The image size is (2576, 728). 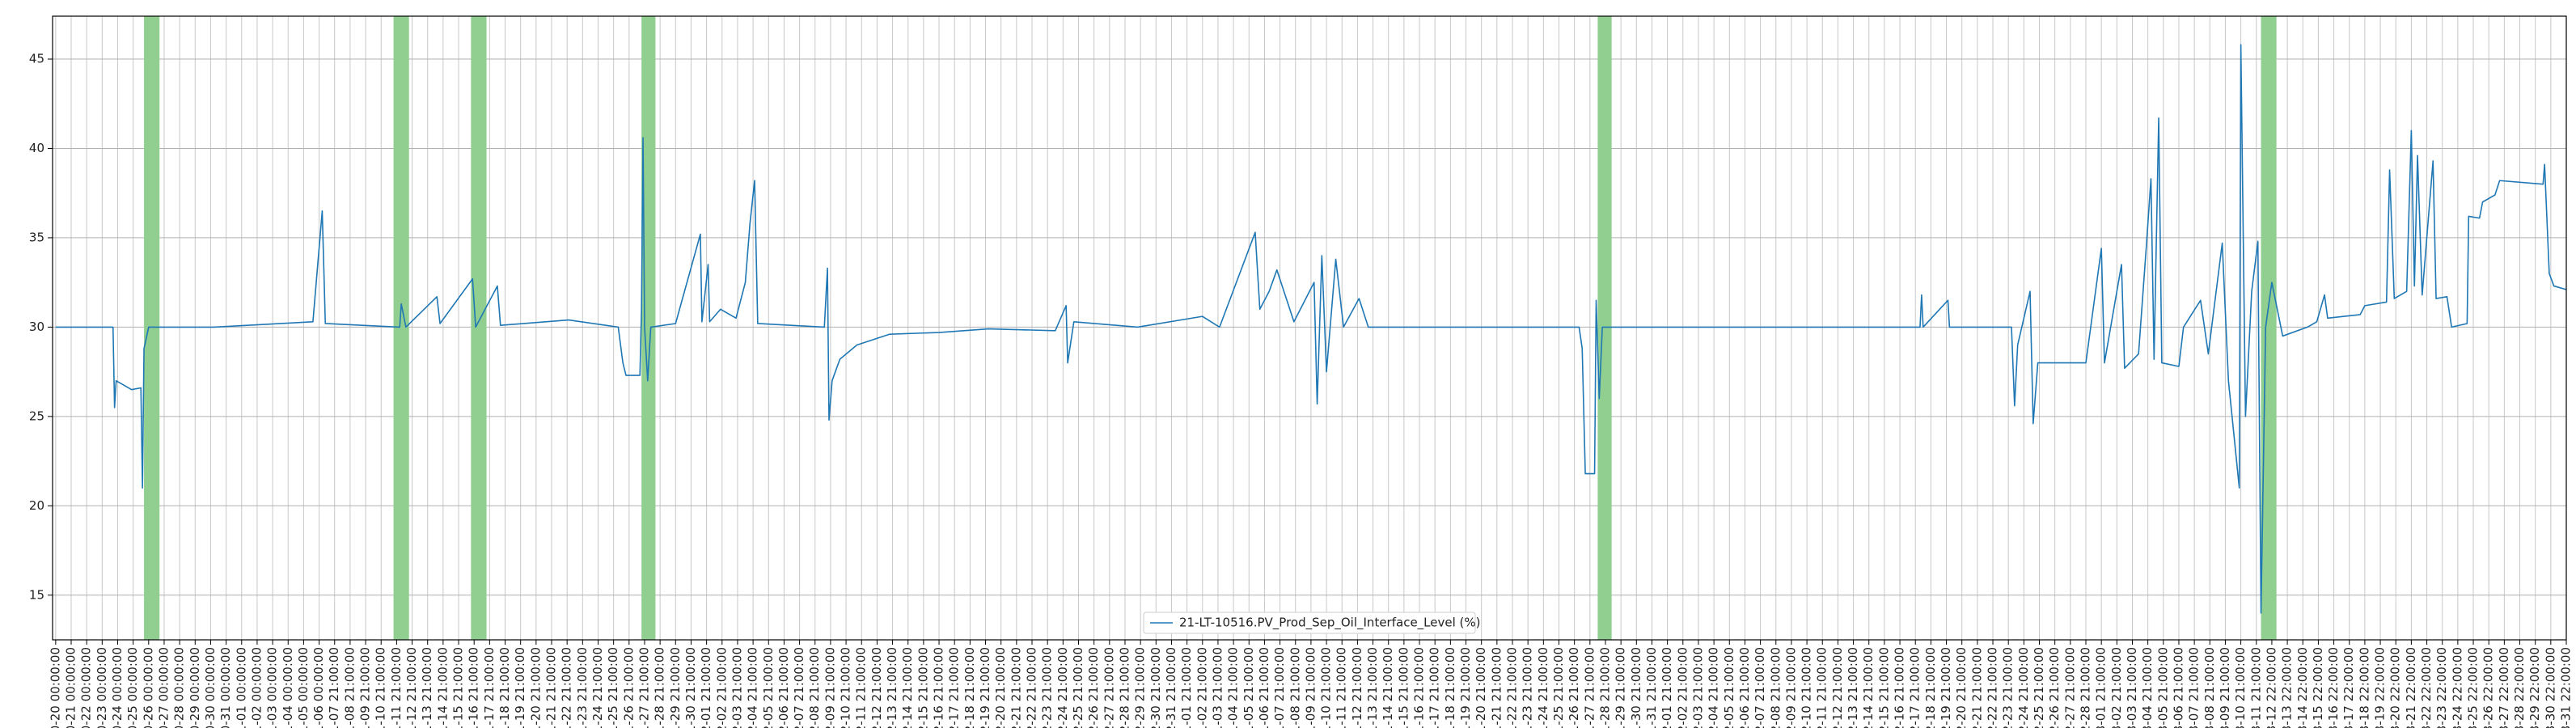 What do you see at coordinates (1481, 688) in the screenshot?
I see `x-tick-label: 1-20 21:00:00` at bounding box center [1481, 688].